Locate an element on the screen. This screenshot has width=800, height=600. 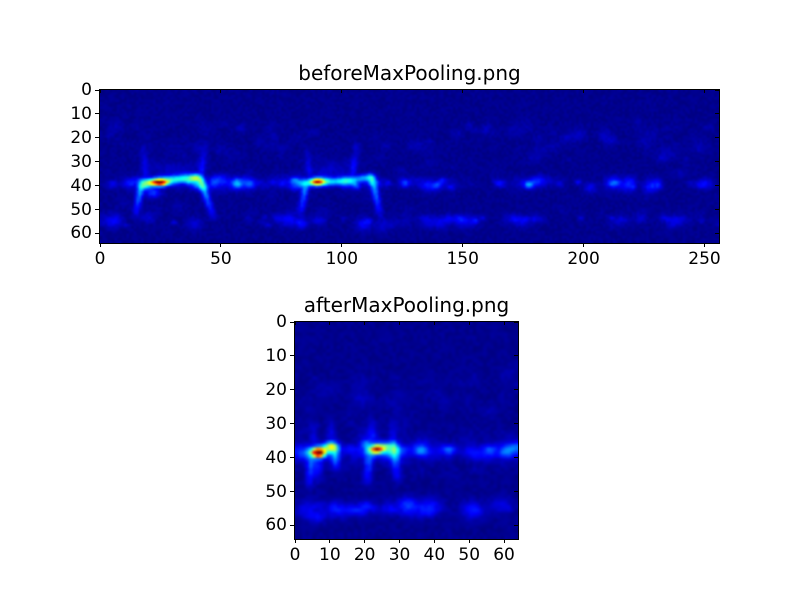
x-tick-label: 30 is located at coordinates (399, 555).